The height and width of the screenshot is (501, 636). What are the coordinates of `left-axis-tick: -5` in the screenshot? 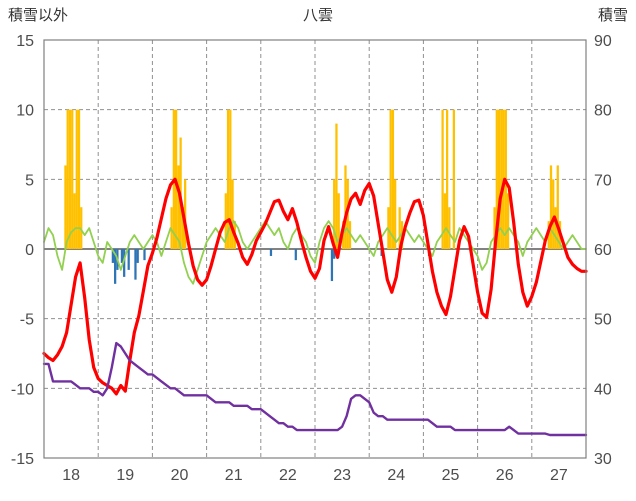 It's located at (27, 320).